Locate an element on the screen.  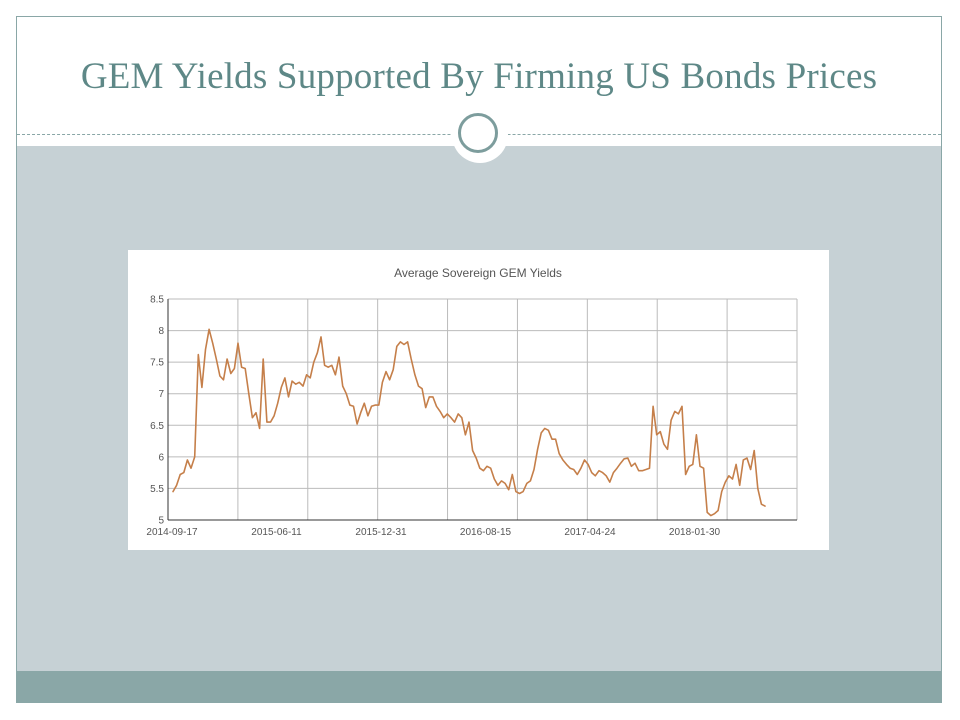
x-tick-label: 2015-06-11 is located at coordinates (276, 532).